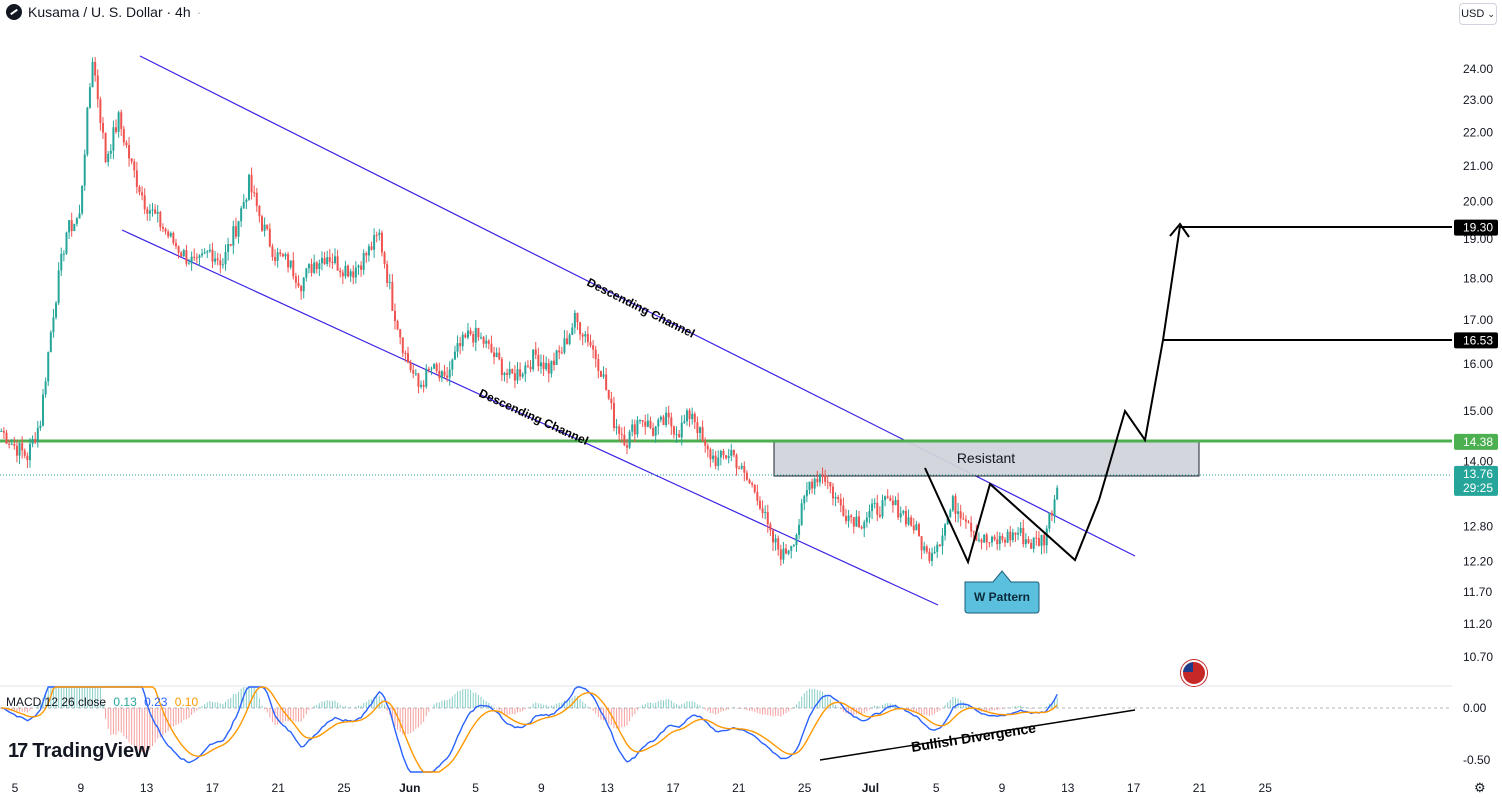 This screenshot has width=1502, height=798. Describe the element at coordinates (1478, 442) in the screenshot. I see `price-tag-label: 14.38` at that location.